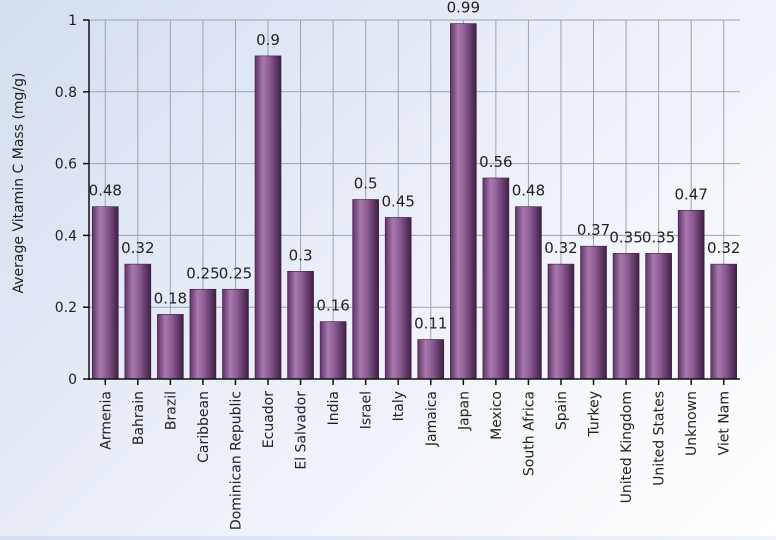 The image size is (776, 540). Describe the element at coordinates (365, 289) in the screenshot. I see `bar-israel` at that location.